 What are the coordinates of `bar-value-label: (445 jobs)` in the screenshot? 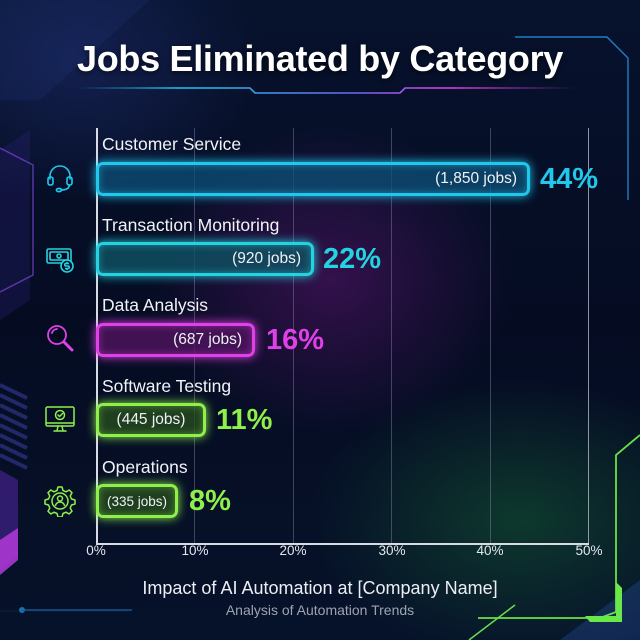 It's located at (151, 419).